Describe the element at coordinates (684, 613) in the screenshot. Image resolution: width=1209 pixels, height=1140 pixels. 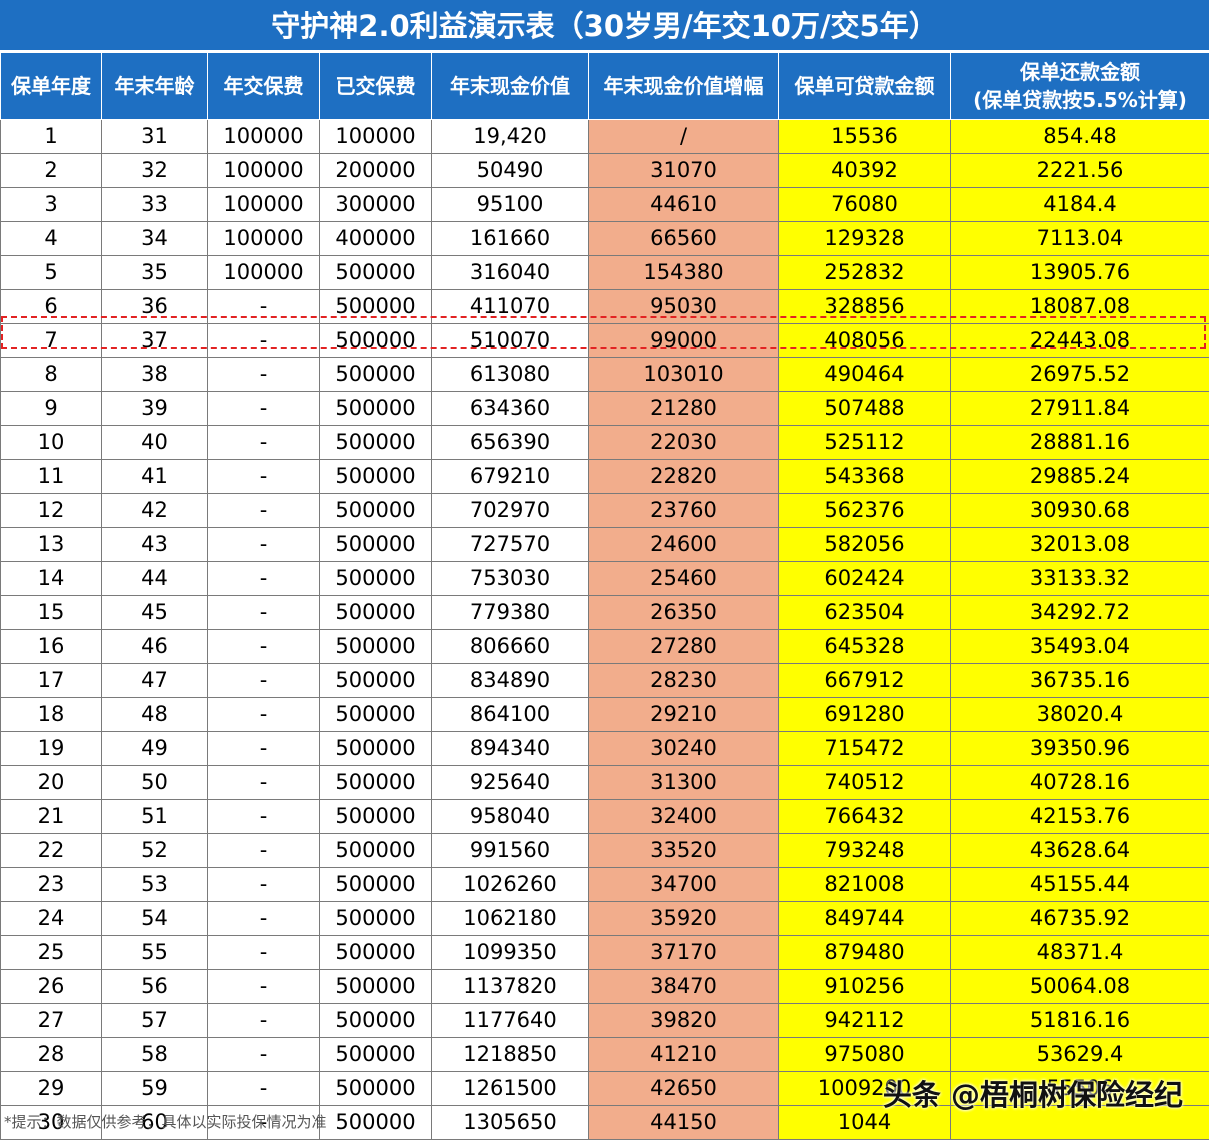
I see `cell-cash-value-increase: 26350` at that location.